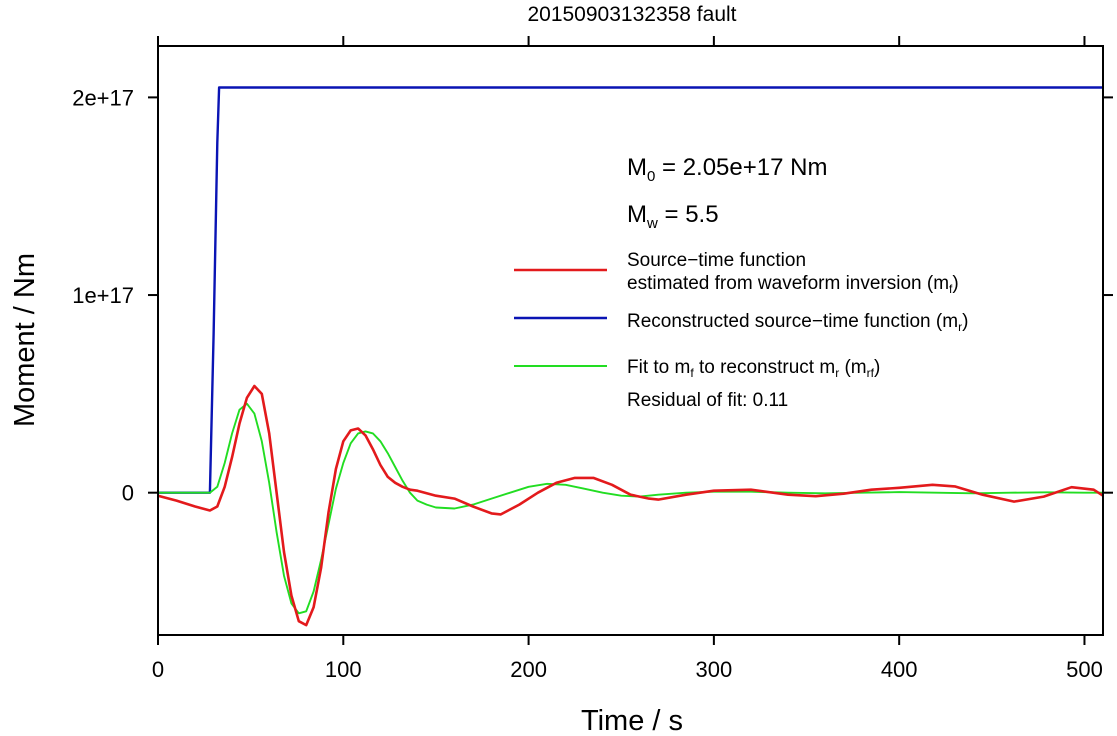 The width and height of the screenshot is (1117, 736). I want to click on y-tick-label: 1e+17, so click(103, 295).